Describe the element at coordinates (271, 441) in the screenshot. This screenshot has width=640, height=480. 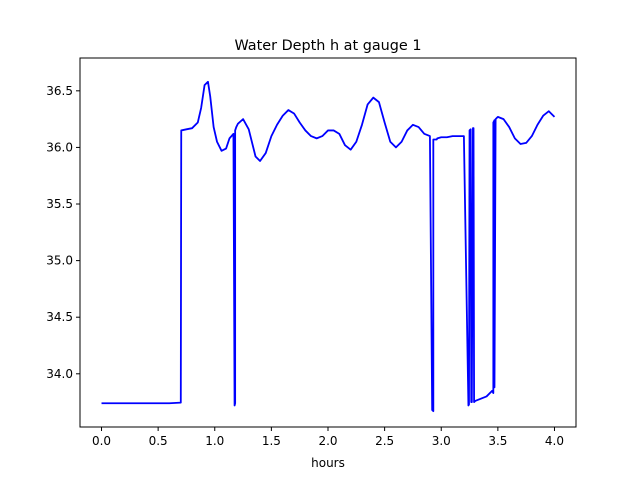
I see `x-tick-label: 1.5` at that location.